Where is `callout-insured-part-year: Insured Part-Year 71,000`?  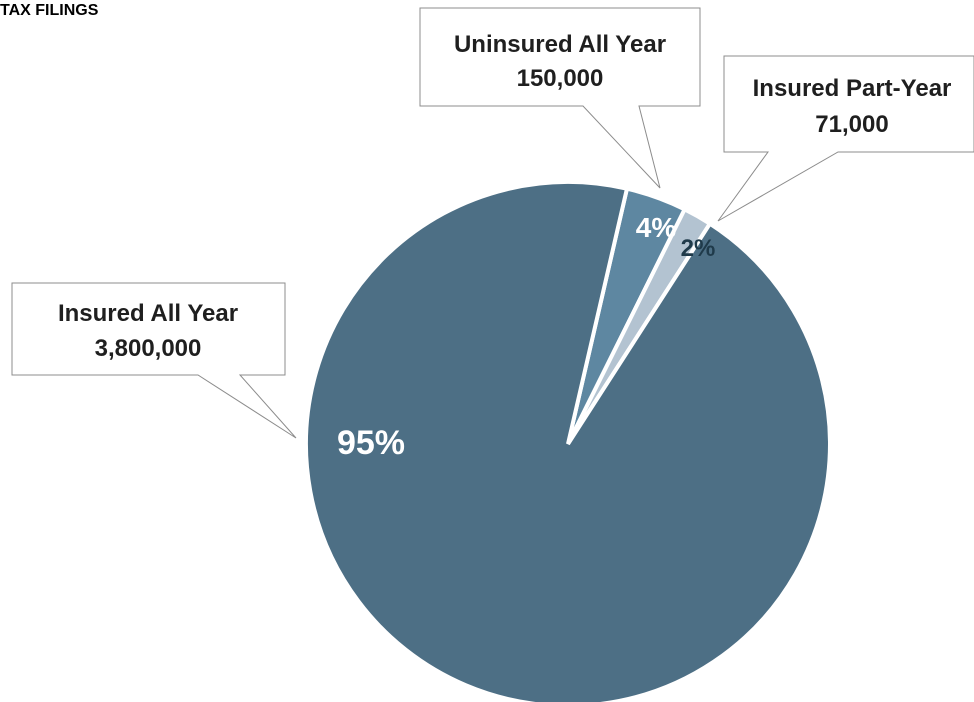
callout-insured-part-year: Insured Part-Year 71,000 is located at coordinates (845, 138).